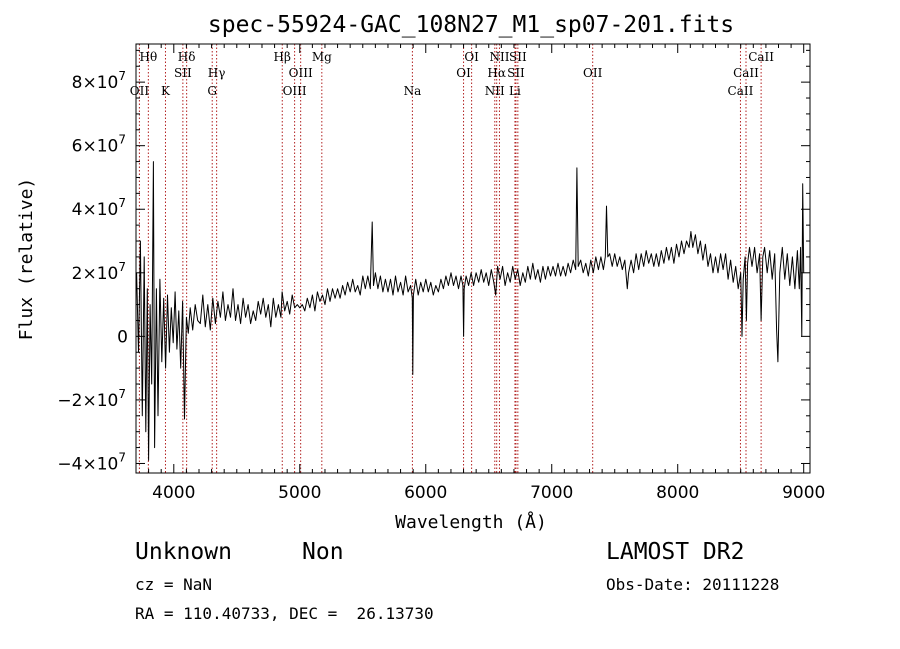 The image size is (900, 649). Describe the element at coordinates (99, 81) in the screenshot. I see `y-tick-label: 8×10⁷` at that location.